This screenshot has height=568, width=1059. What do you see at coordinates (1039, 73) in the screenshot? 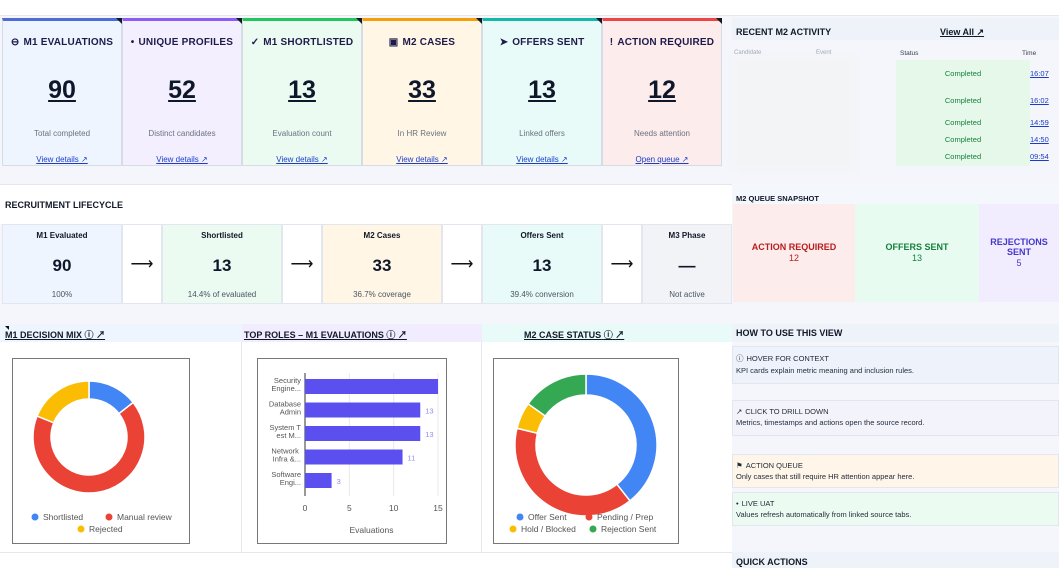
I see `activity-time-link: 16:07` at bounding box center [1039, 73].